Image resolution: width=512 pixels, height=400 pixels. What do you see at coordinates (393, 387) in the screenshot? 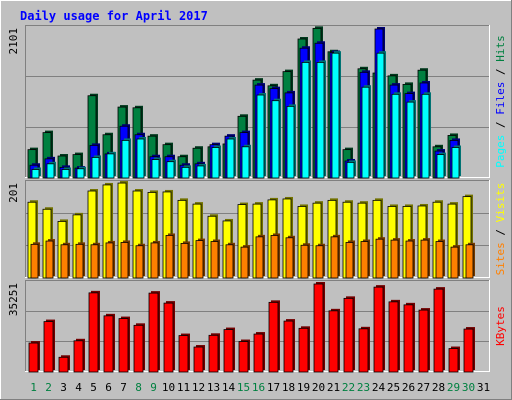
I see `x-tick-label-25: 25` at bounding box center [393, 387].